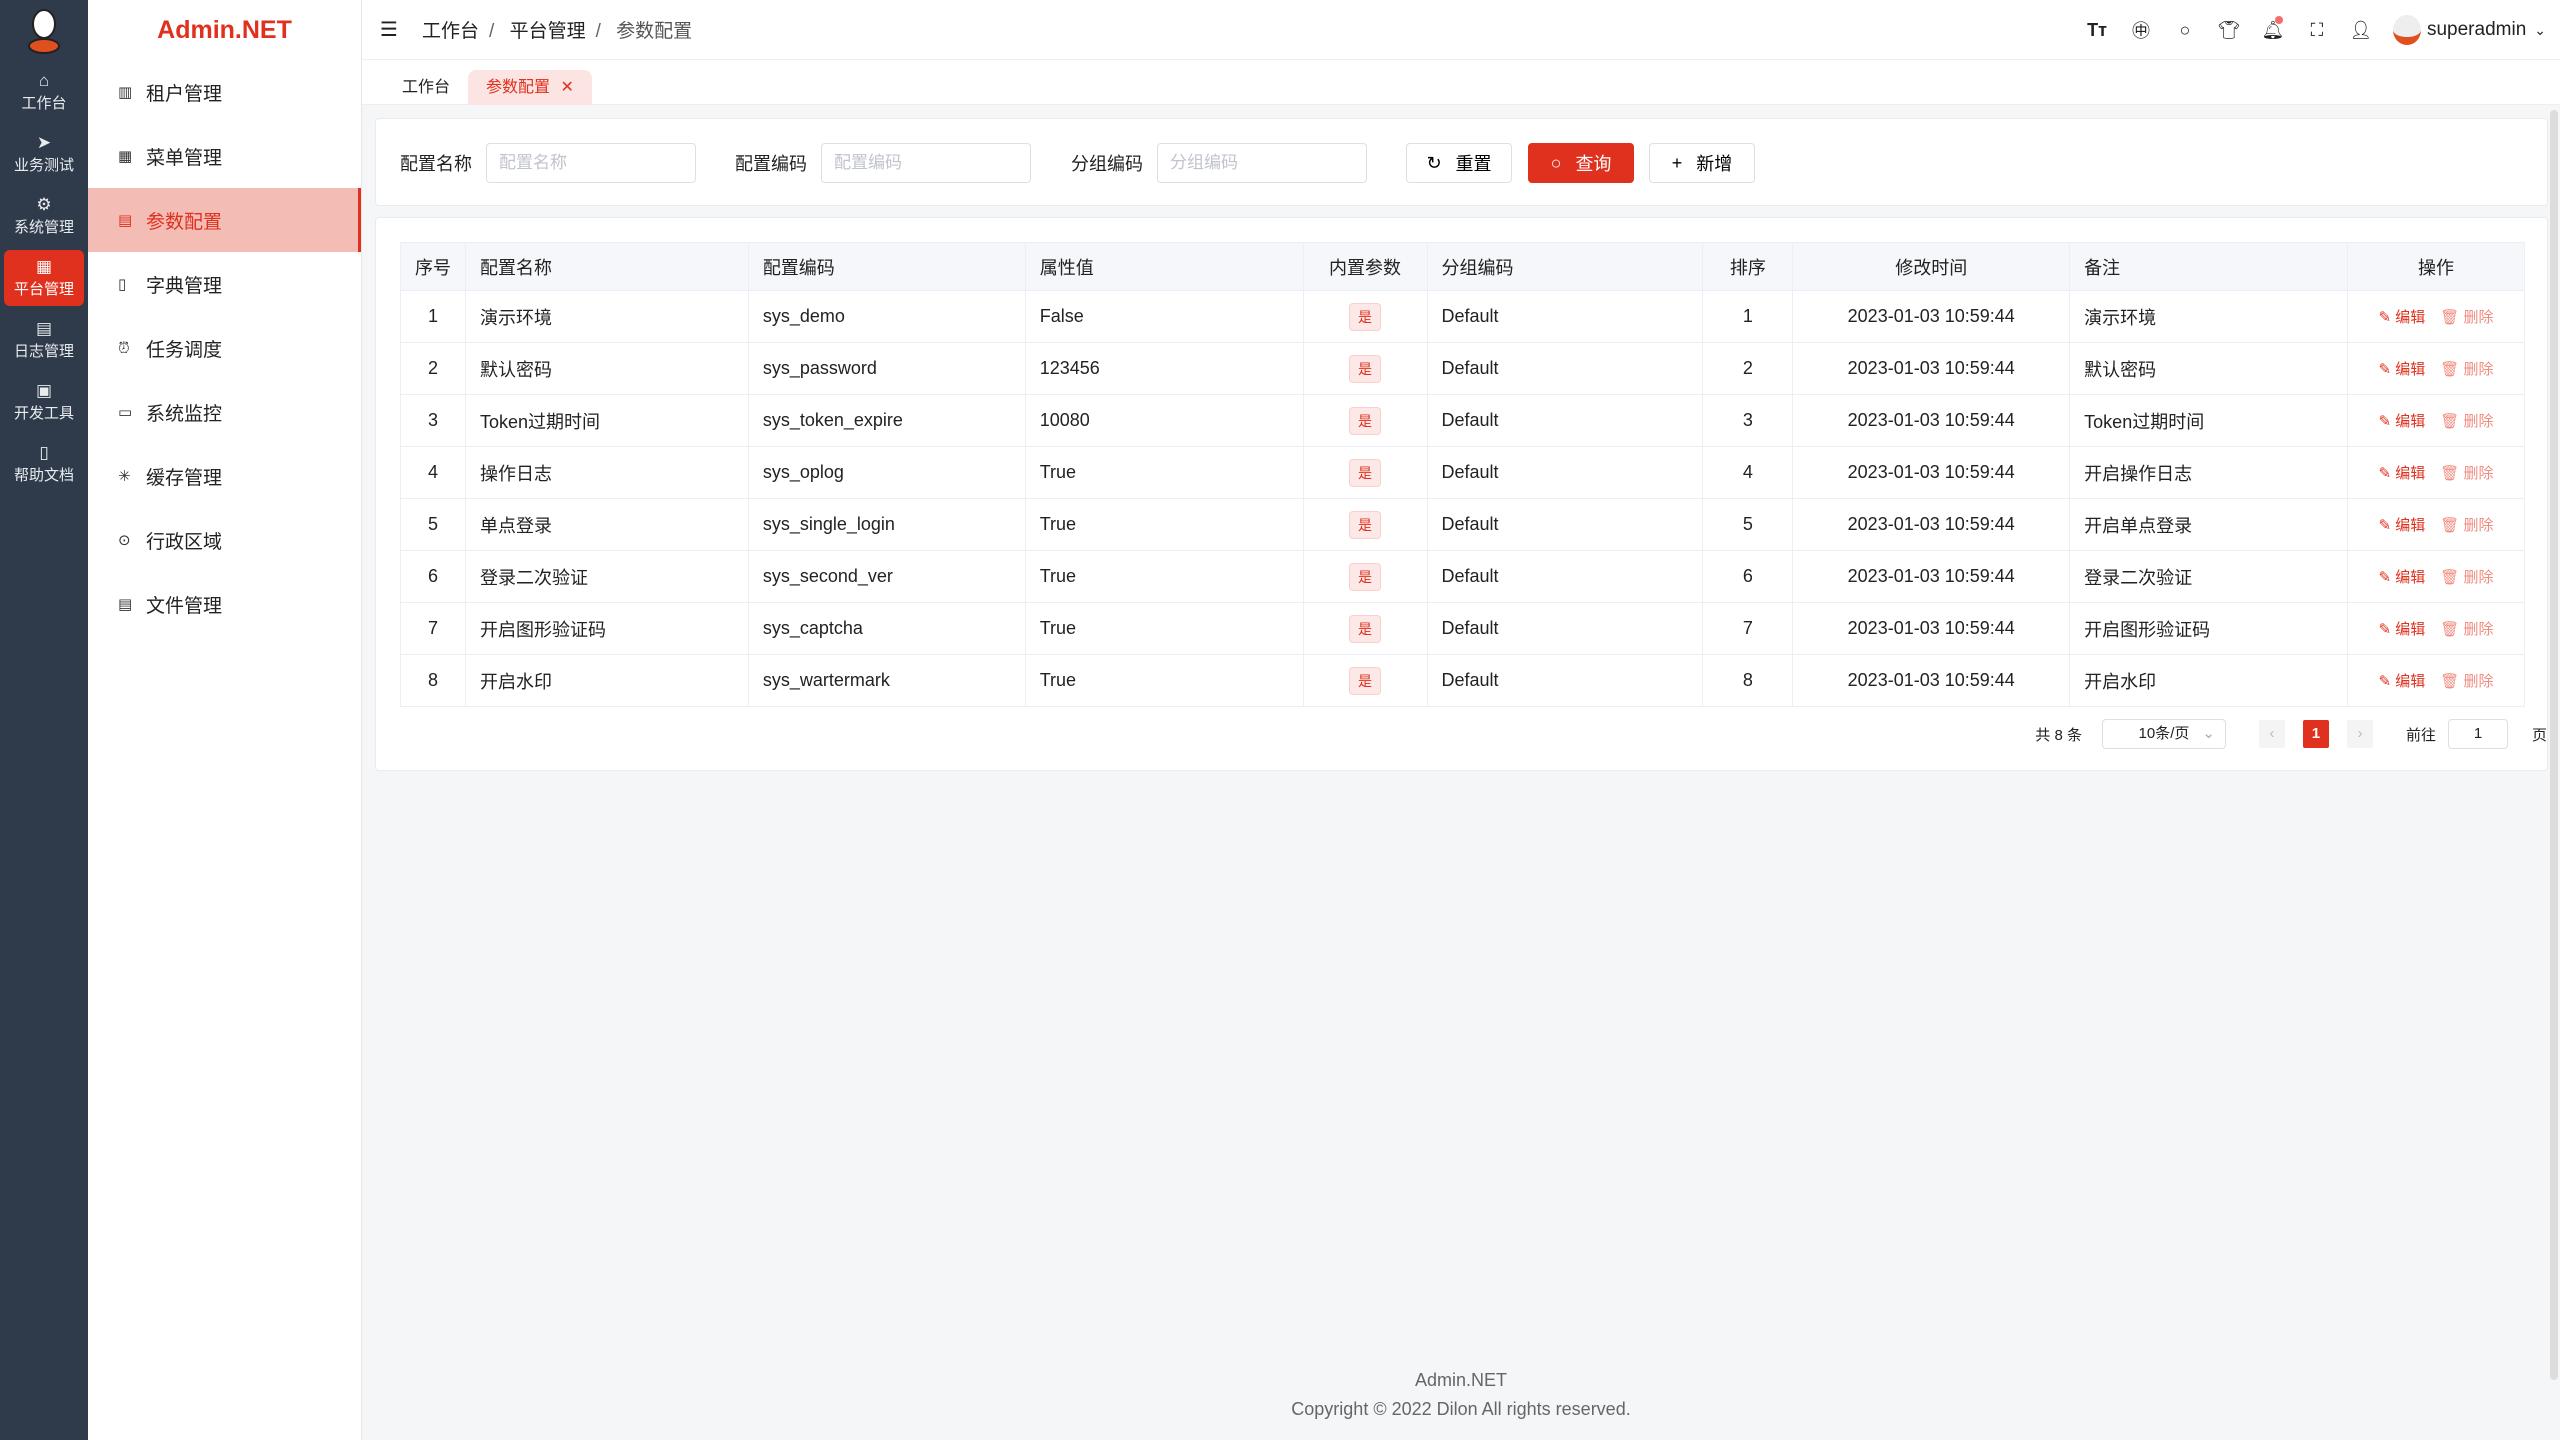 This screenshot has width=2560, height=1440. What do you see at coordinates (1262, 163) in the screenshot?
I see `group-code-input` at bounding box center [1262, 163].